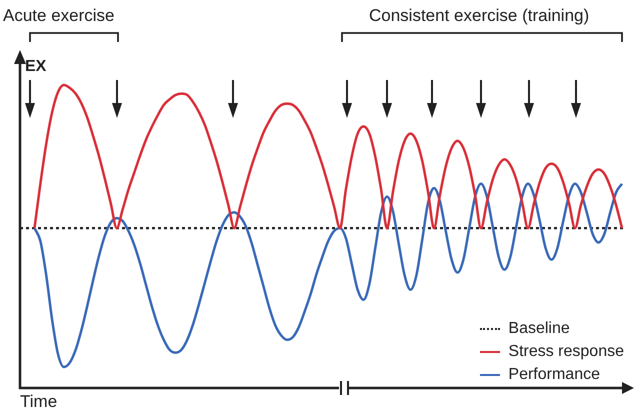  I want to click on legend-label: Performance, so click(554, 375).